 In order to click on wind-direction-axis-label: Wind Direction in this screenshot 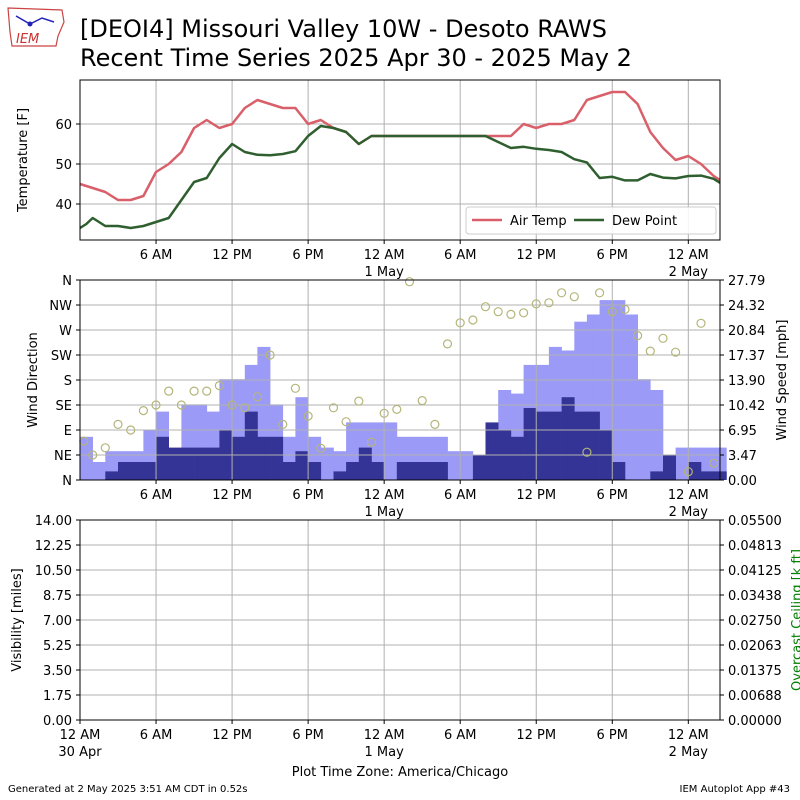, I will do `click(33, 380)`.